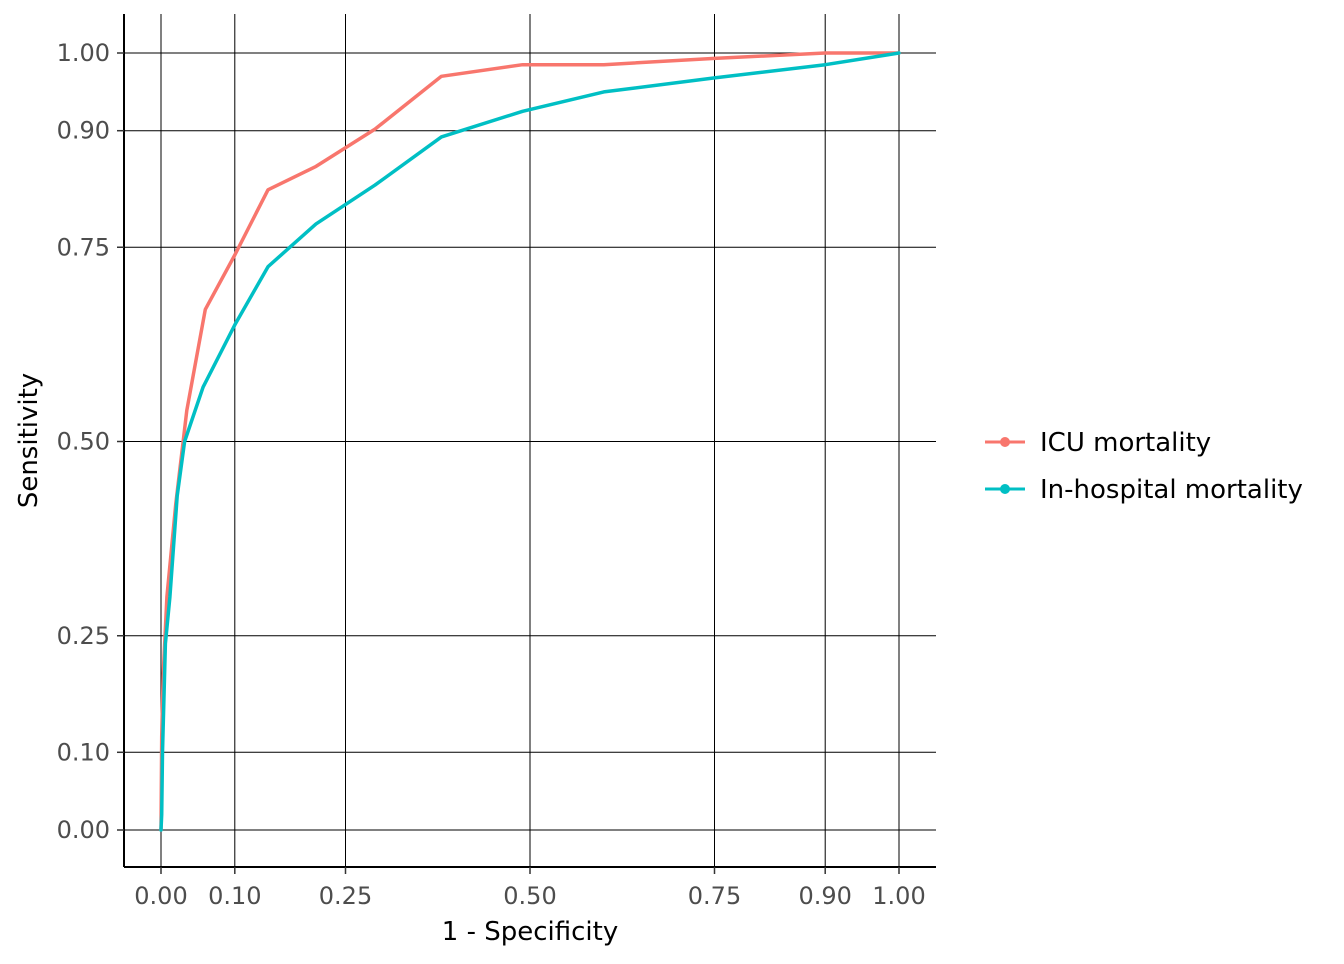 Image resolution: width=1344 pixels, height=964 pixels. I want to click on y-tick-label: 0.50, so click(83, 442).